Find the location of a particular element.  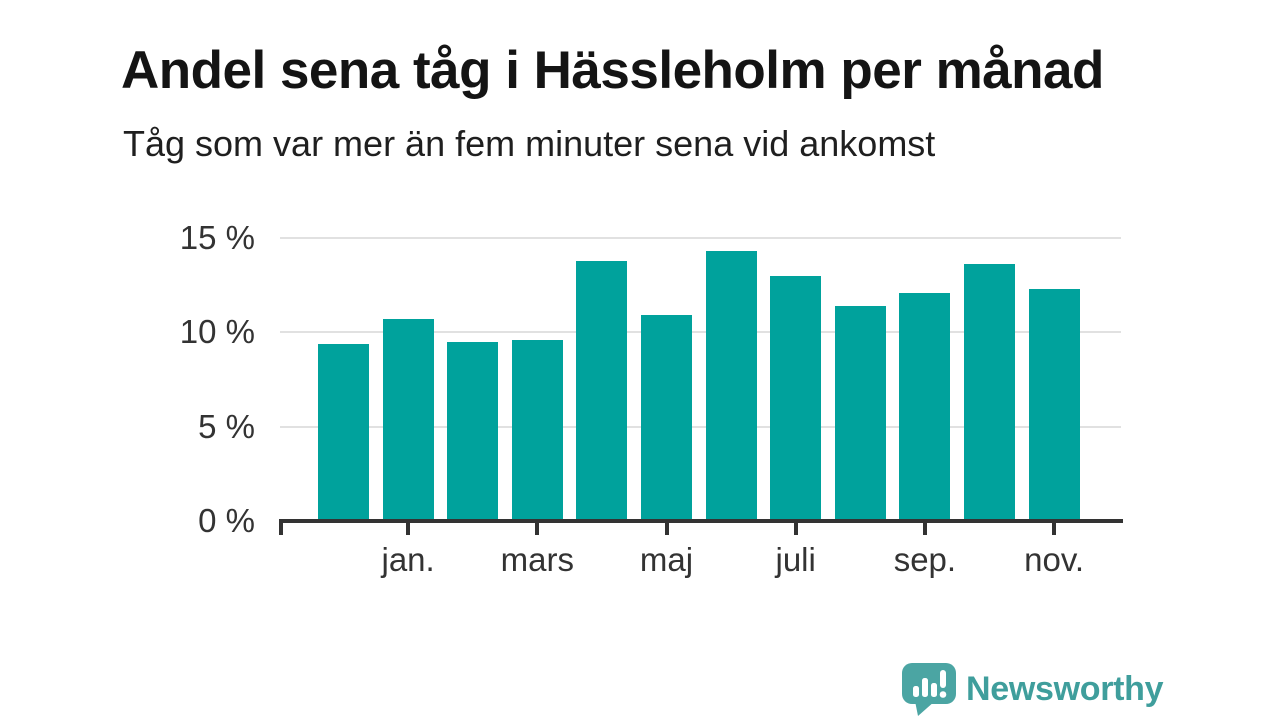

gridline-5pct is located at coordinates (700, 426).